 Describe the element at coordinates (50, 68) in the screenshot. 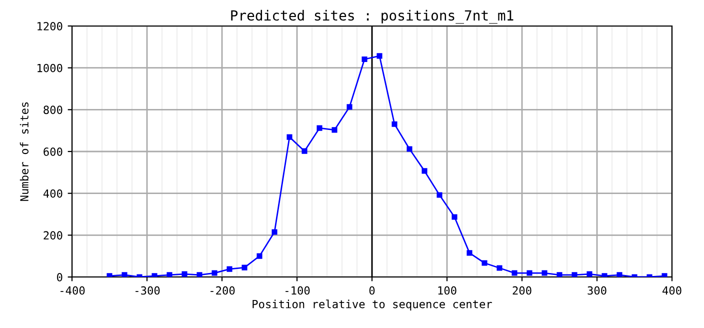

I see `y-tick-label: 1000` at that location.